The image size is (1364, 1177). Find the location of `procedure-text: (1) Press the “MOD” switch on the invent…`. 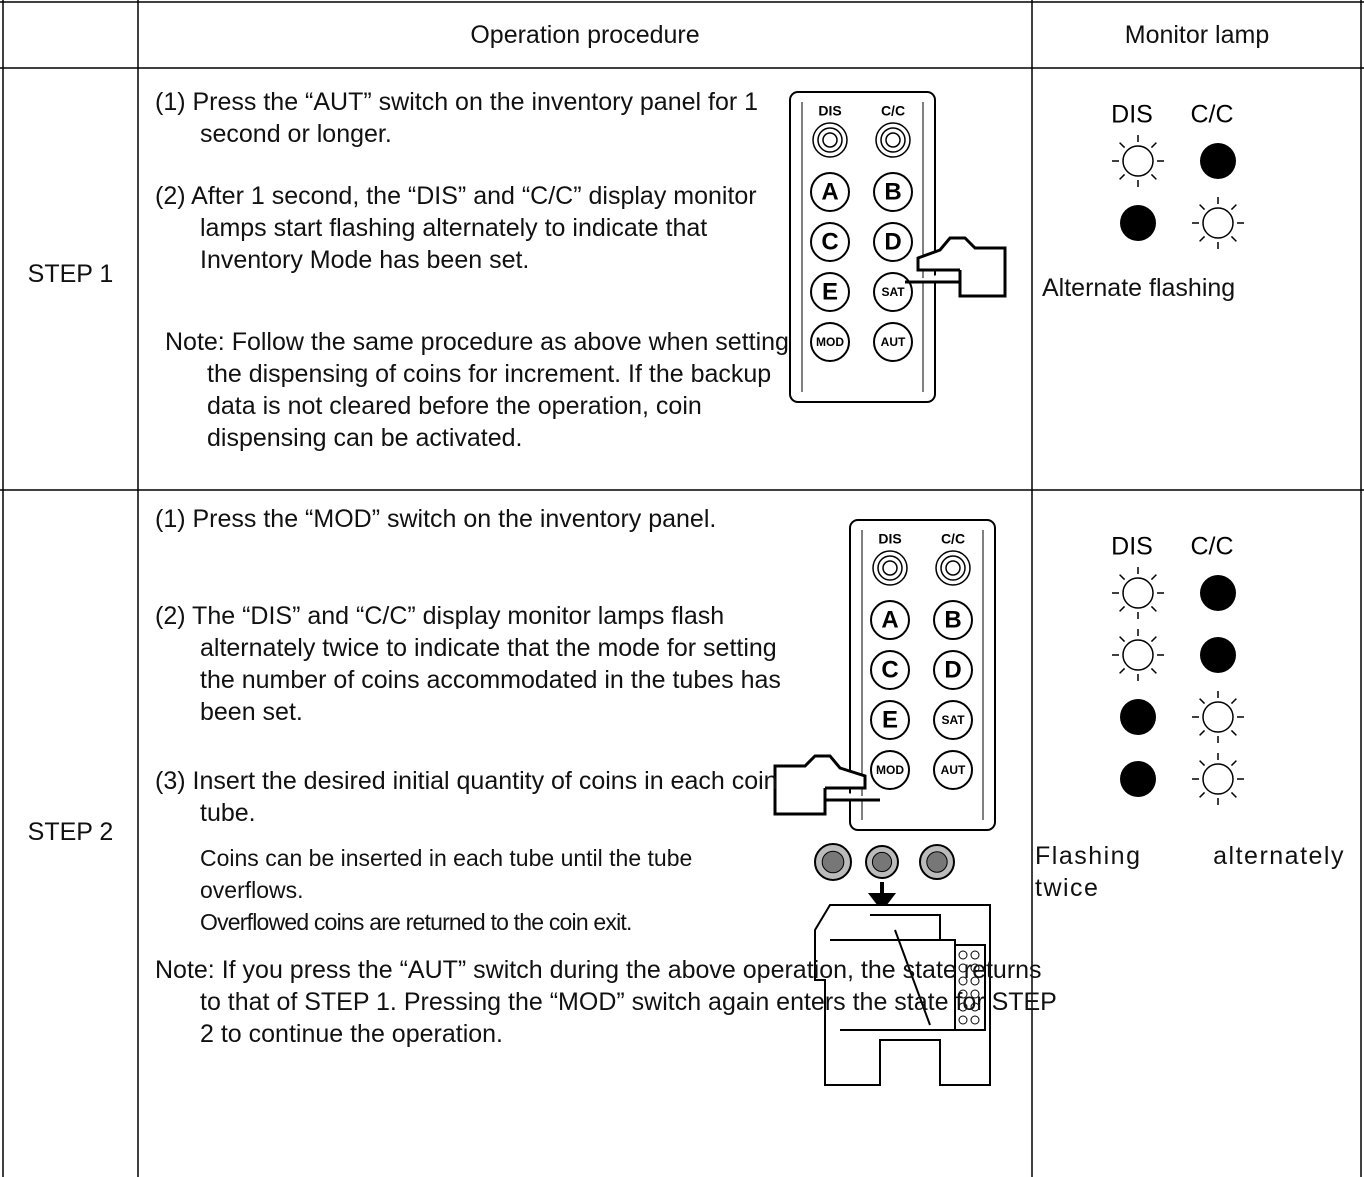

procedure-text: (1) Press the “MOD” switch on the invent… is located at coordinates (436, 519).